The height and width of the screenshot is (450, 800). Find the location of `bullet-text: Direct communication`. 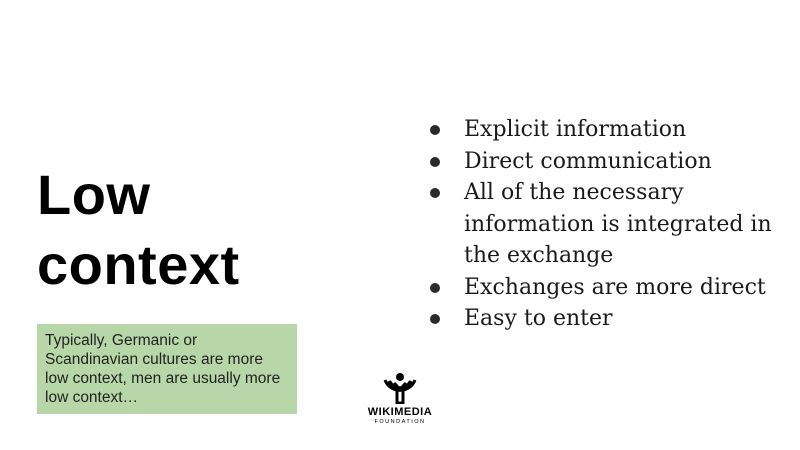

bullet-text: Direct communication is located at coordinates (588, 161).